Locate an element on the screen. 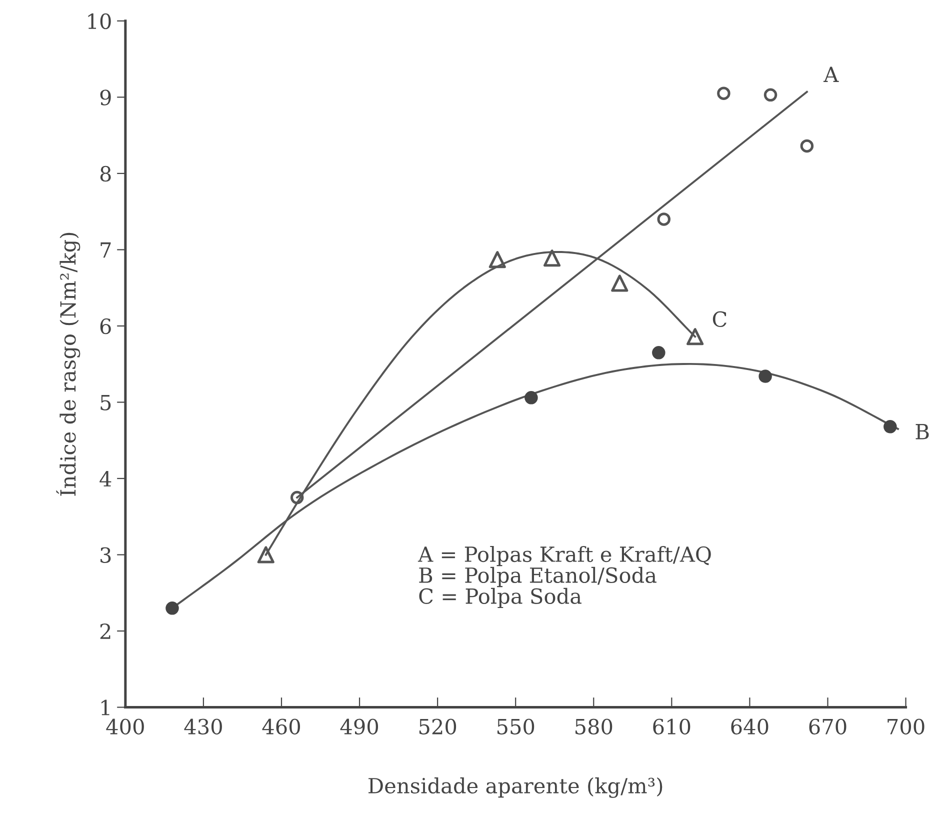 The image size is (929, 837). y-tick-label: 3 is located at coordinates (105, 555).